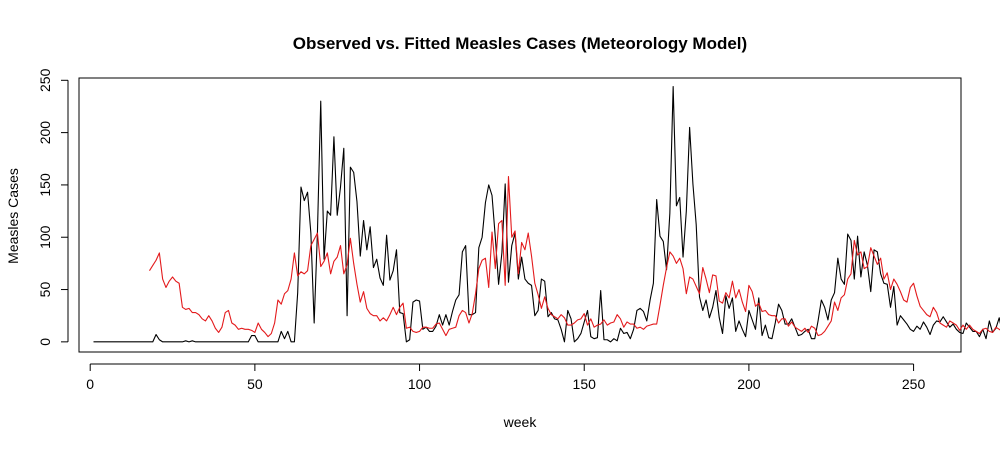 This screenshot has height=450, width=1000. I want to click on y-tick-label: 0, so click(45, 342).